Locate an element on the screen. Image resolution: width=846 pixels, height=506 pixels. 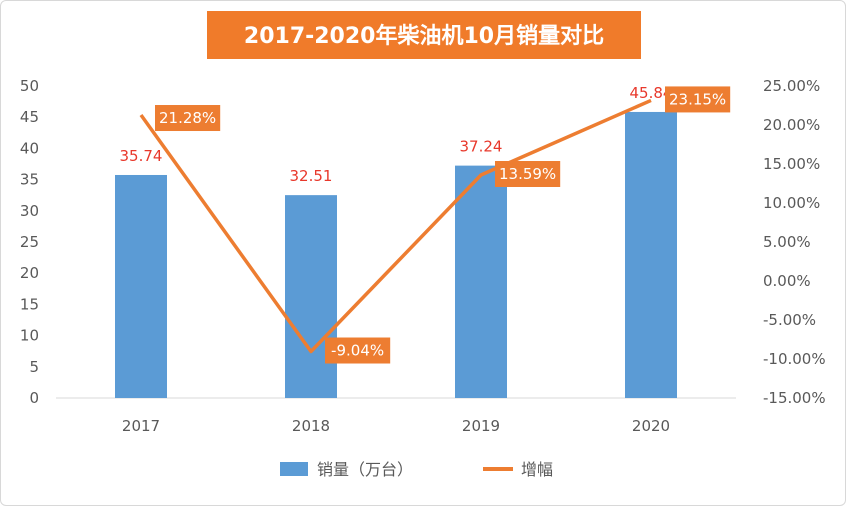
category-labels: 2017 2018 2019 2020 is located at coordinates (396, 426).